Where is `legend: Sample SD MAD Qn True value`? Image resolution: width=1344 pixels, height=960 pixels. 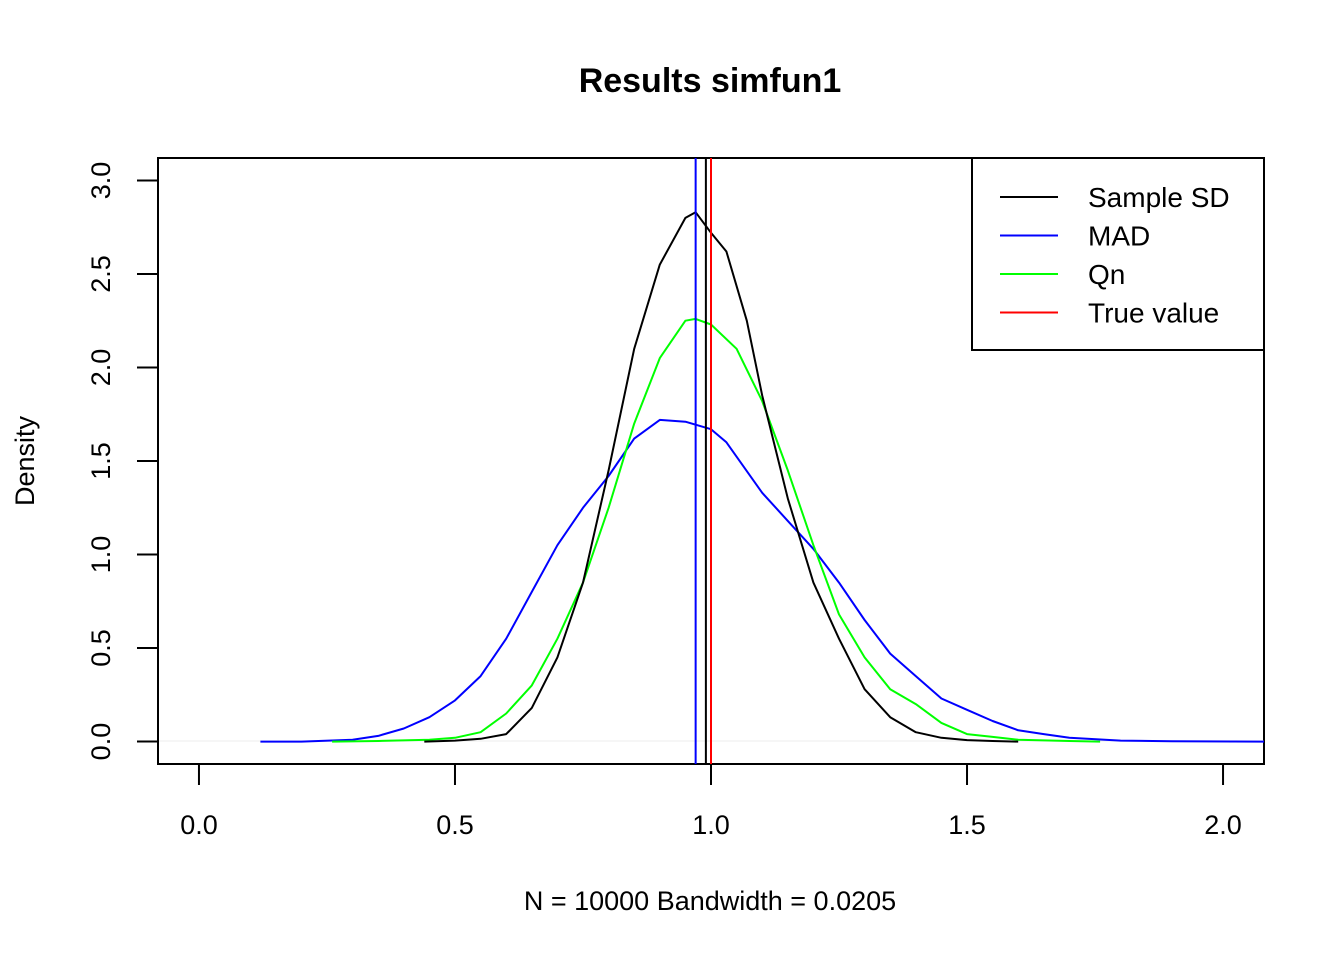
legend: Sample SD MAD Qn True value is located at coordinates (1118, 254).